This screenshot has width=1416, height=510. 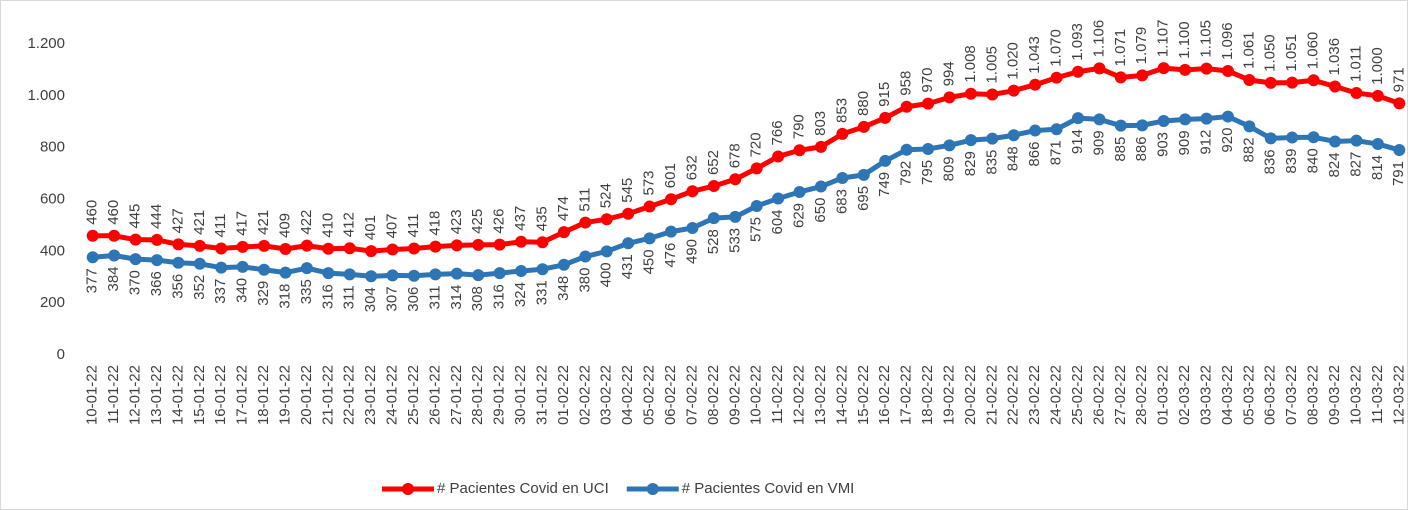 I want to click on x-tick-label: 25-01-22, so click(x=413, y=395).